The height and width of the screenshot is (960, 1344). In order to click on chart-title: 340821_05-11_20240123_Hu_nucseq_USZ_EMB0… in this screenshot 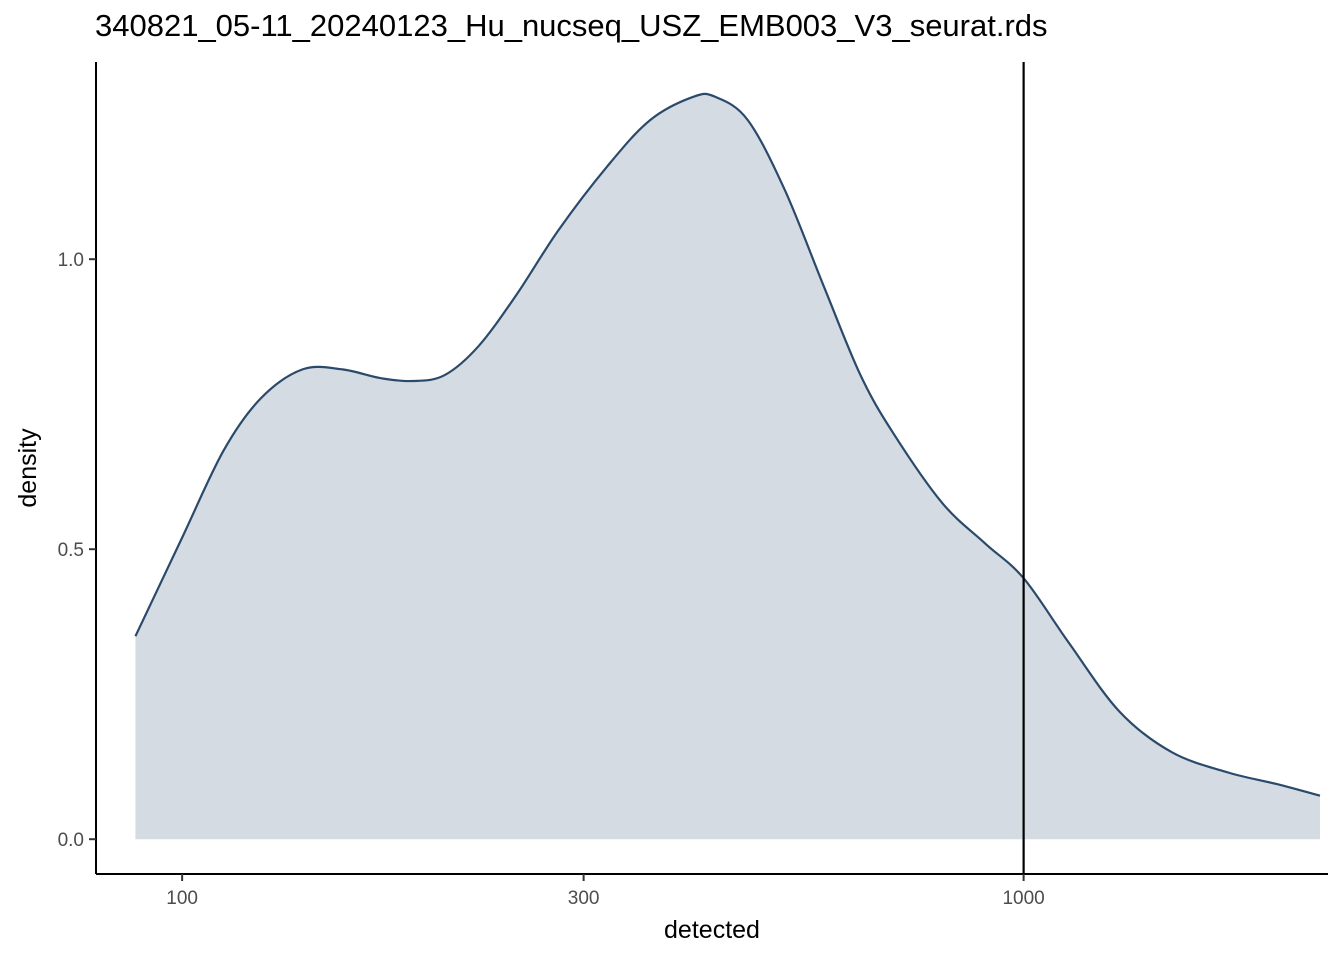, I will do `click(571, 25)`.